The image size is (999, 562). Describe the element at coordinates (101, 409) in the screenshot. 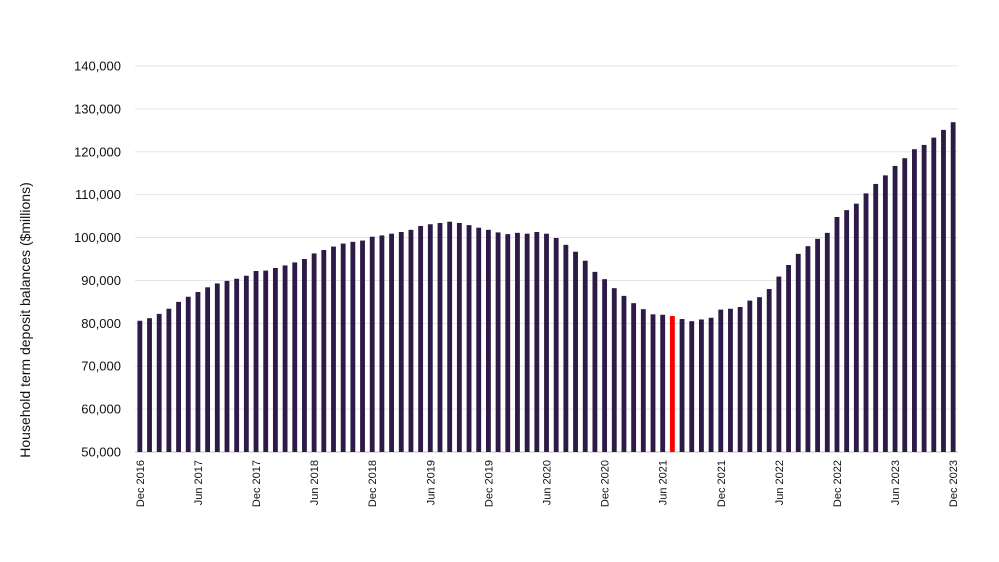

I see `y-tick-label: 60,000` at that location.